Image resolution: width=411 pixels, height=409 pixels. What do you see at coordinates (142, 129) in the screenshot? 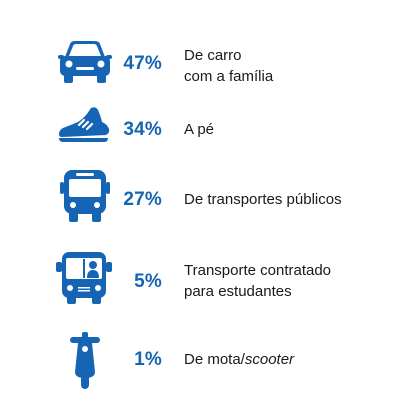
I see `value-label: 34%` at bounding box center [142, 129].